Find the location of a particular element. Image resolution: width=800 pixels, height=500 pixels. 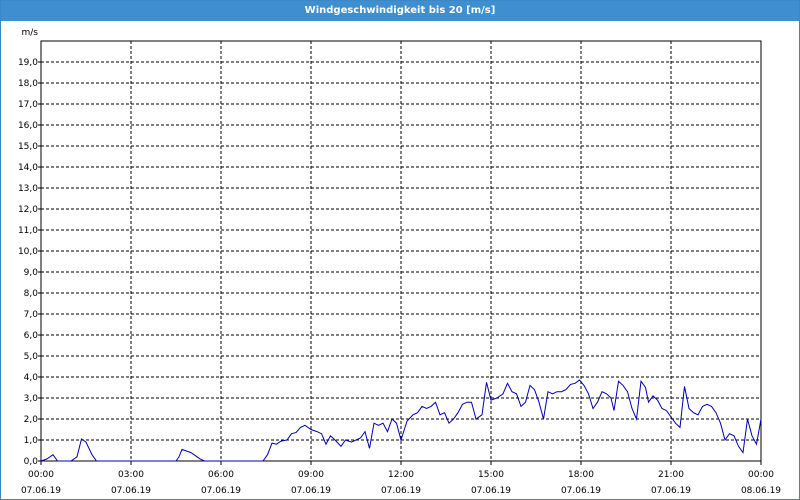

y-tick-label: 0,0 is located at coordinates (31, 462).